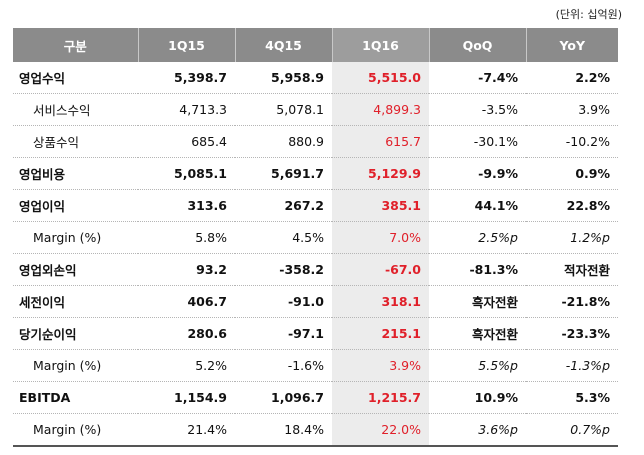 The width and height of the screenshot is (644, 455). I want to click on cell-qoq: -9.9%, so click(477, 173).